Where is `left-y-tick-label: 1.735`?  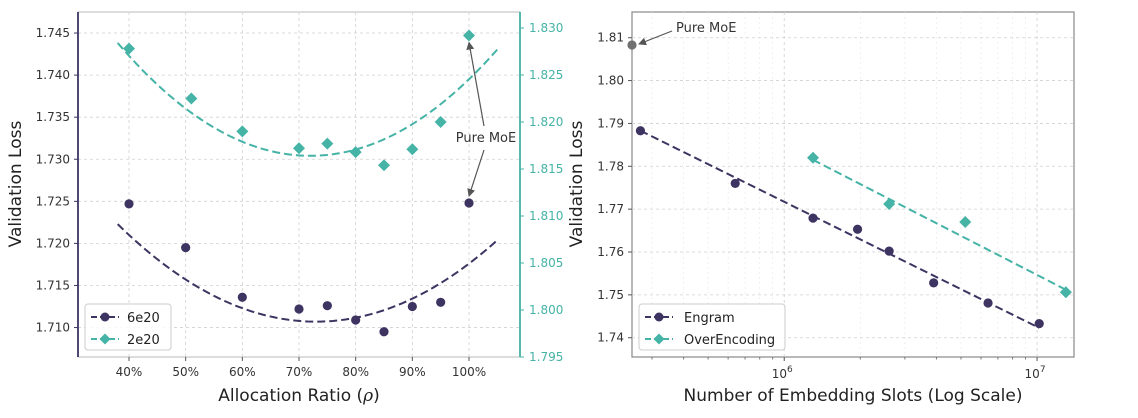 left-y-tick-label: 1.735 is located at coordinates (53, 117).